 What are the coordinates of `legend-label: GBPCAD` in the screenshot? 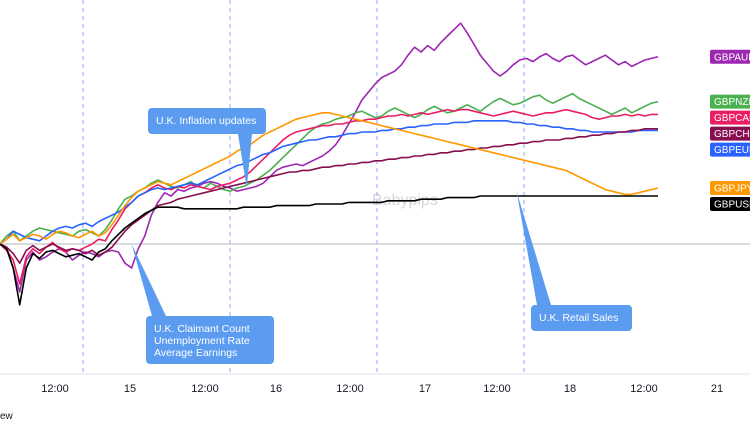 It's located at (732, 118).